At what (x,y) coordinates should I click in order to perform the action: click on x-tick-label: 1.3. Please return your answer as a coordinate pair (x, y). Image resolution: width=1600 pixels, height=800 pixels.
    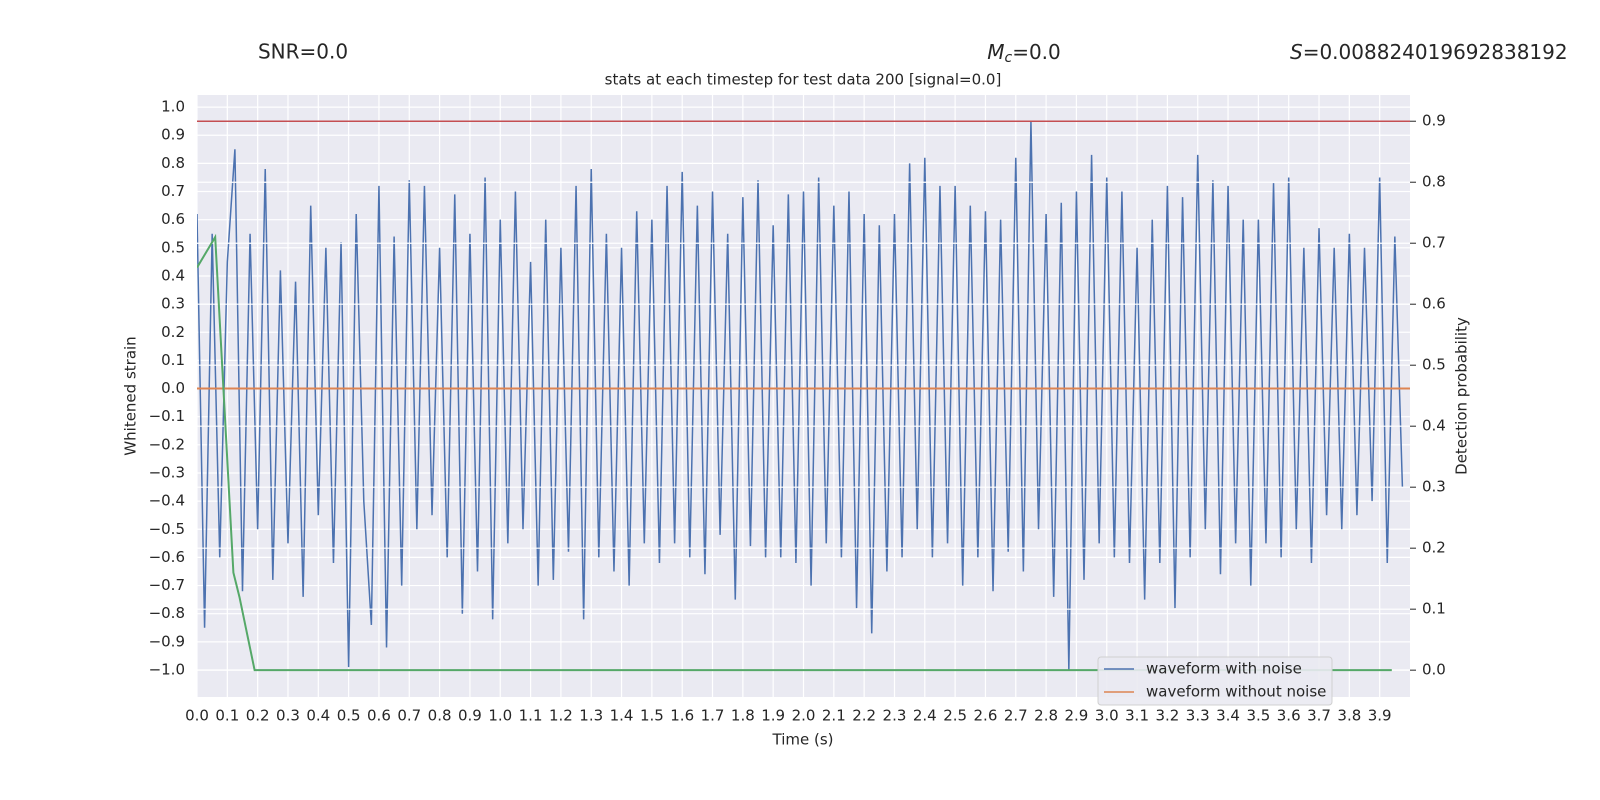
    Looking at the image, I should click on (591, 716).